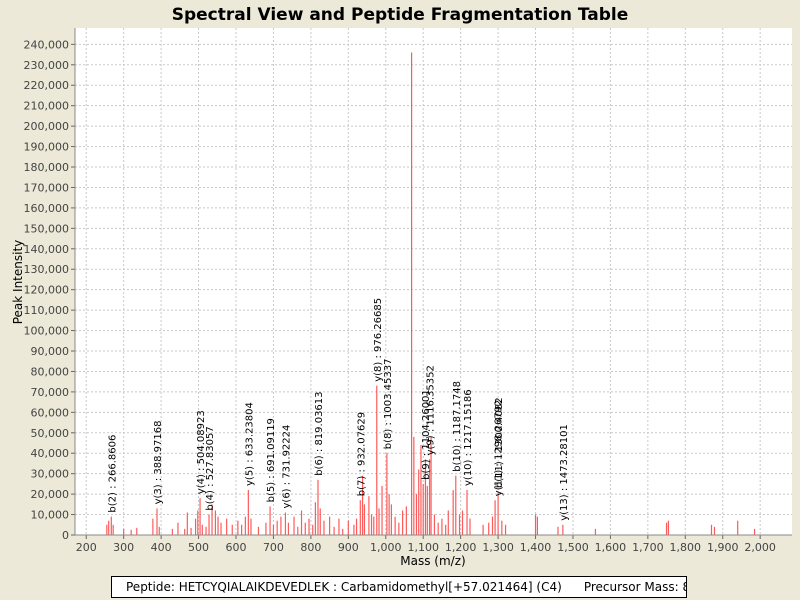 The width and height of the screenshot is (800, 600). What do you see at coordinates (686, 547) in the screenshot?
I see `x-tick-label: 1,800` at bounding box center [686, 547].